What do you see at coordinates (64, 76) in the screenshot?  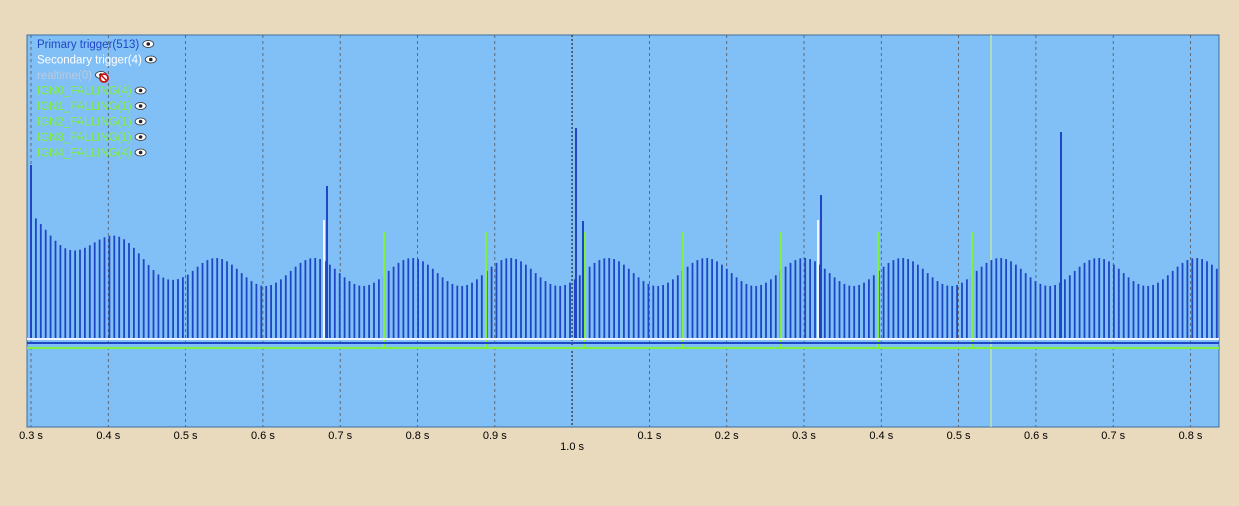 I see `legend-entry: realtime(0)` at bounding box center [64, 76].